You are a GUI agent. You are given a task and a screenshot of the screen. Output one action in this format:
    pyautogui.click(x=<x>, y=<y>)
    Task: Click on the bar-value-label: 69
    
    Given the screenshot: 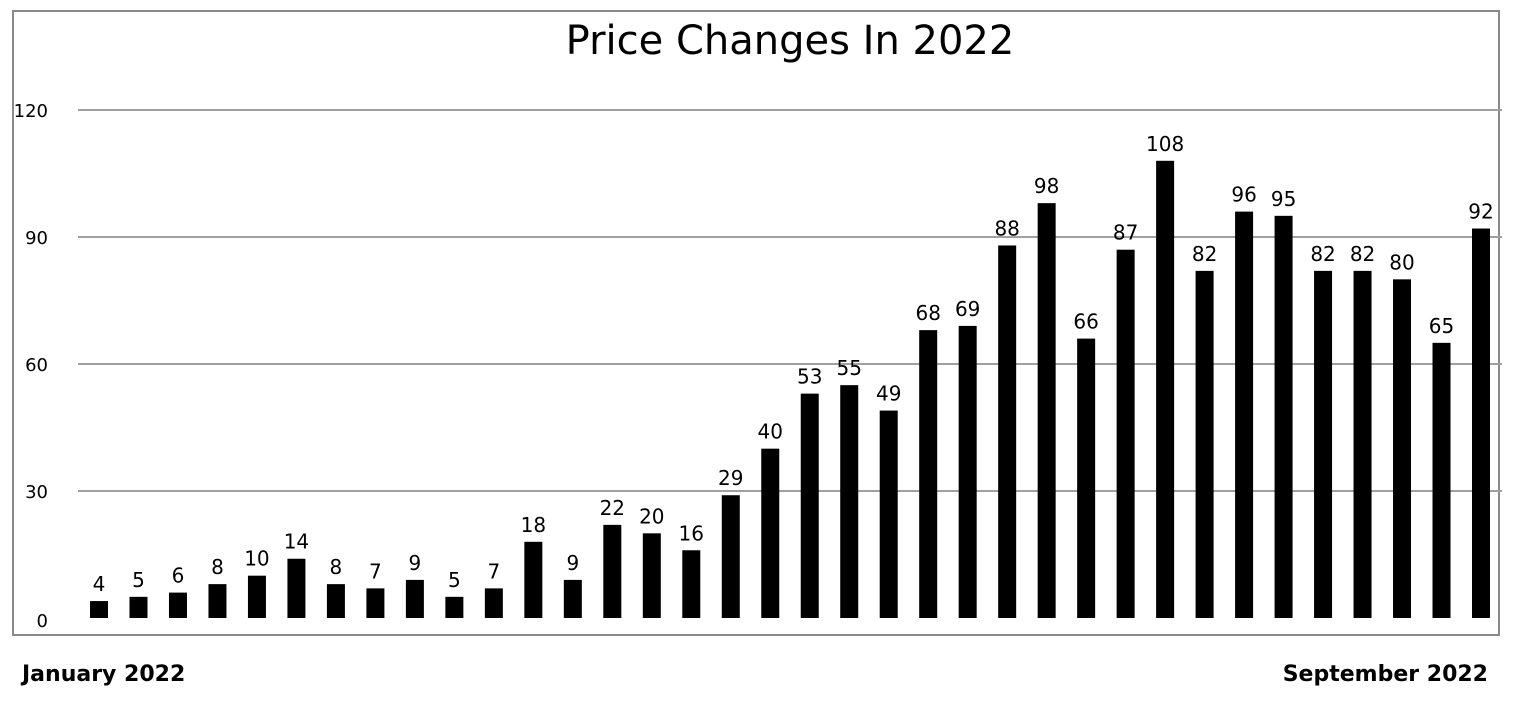 What is the action you would take?
    pyautogui.click(x=967, y=309)
    